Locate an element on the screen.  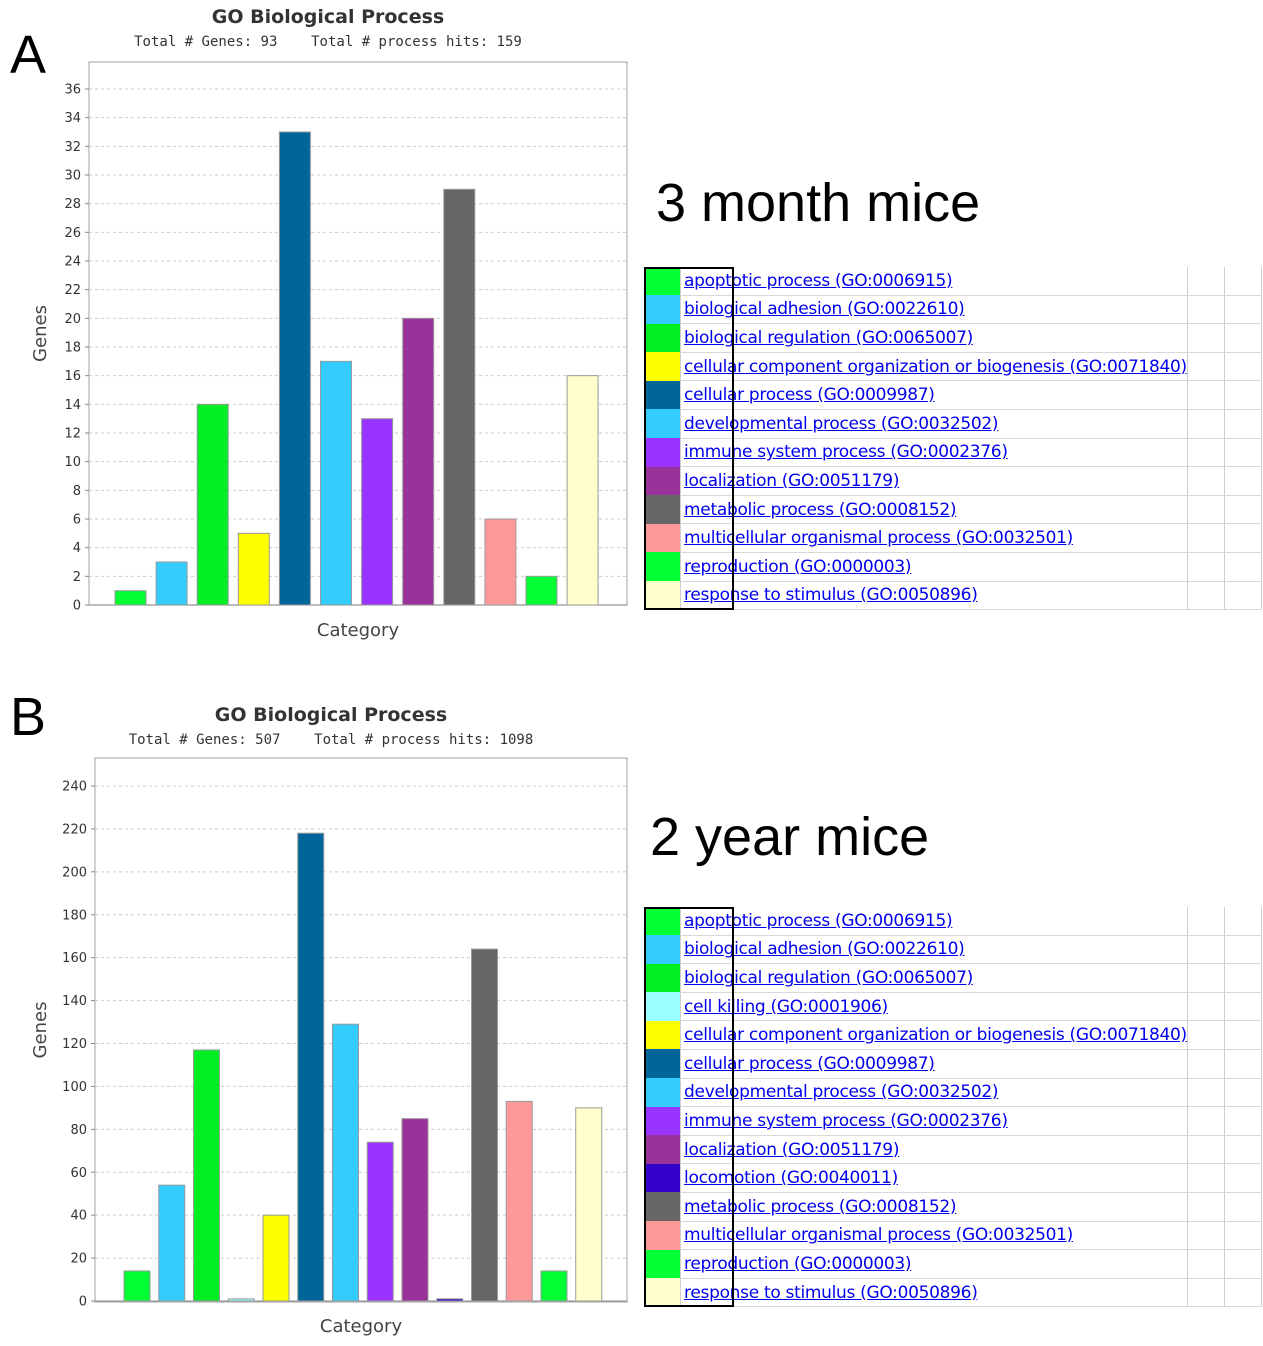
legend-label-cell: biological adhesion (GO:0022610) is located at coordinates (934, 310).